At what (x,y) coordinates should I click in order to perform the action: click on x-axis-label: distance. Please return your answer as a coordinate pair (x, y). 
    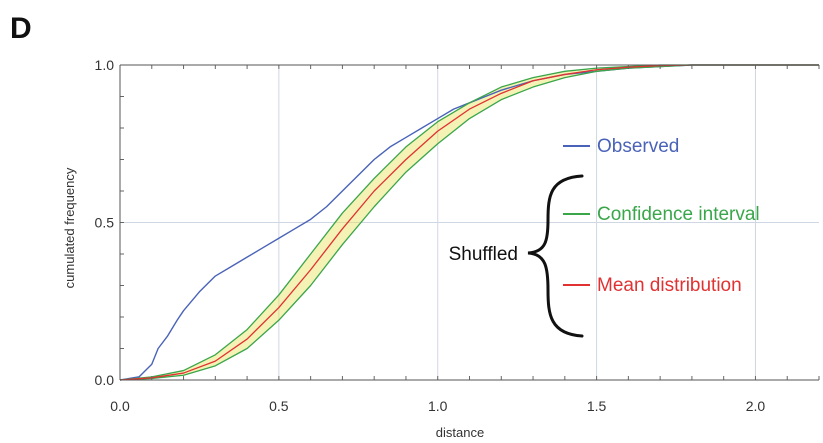
    Looking at the image, I should click on (460, 432).